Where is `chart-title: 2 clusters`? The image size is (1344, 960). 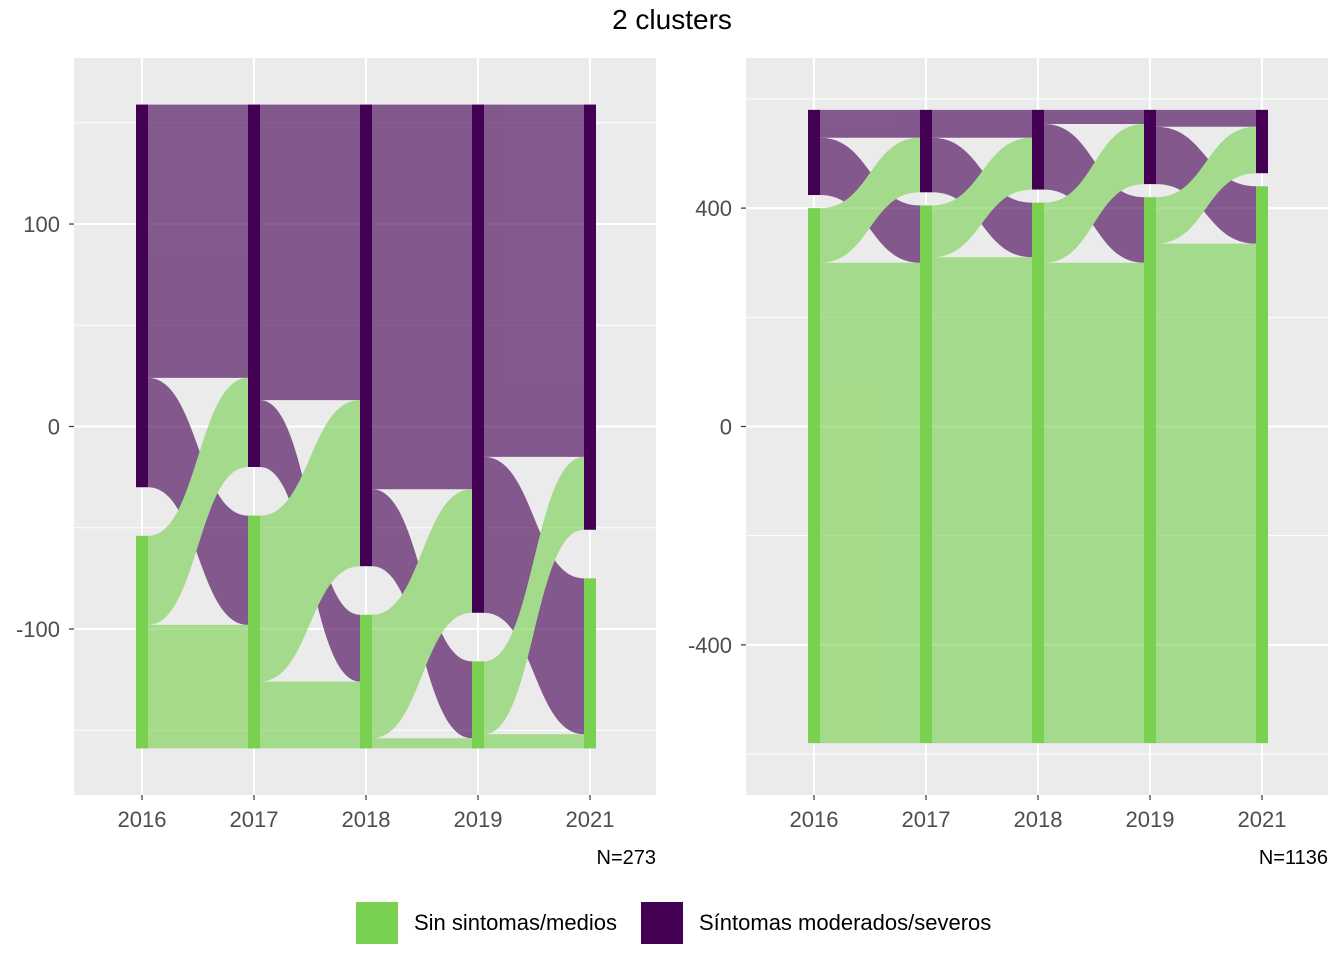 chart-title: 2 clusters is located at coordinates (672, 19).